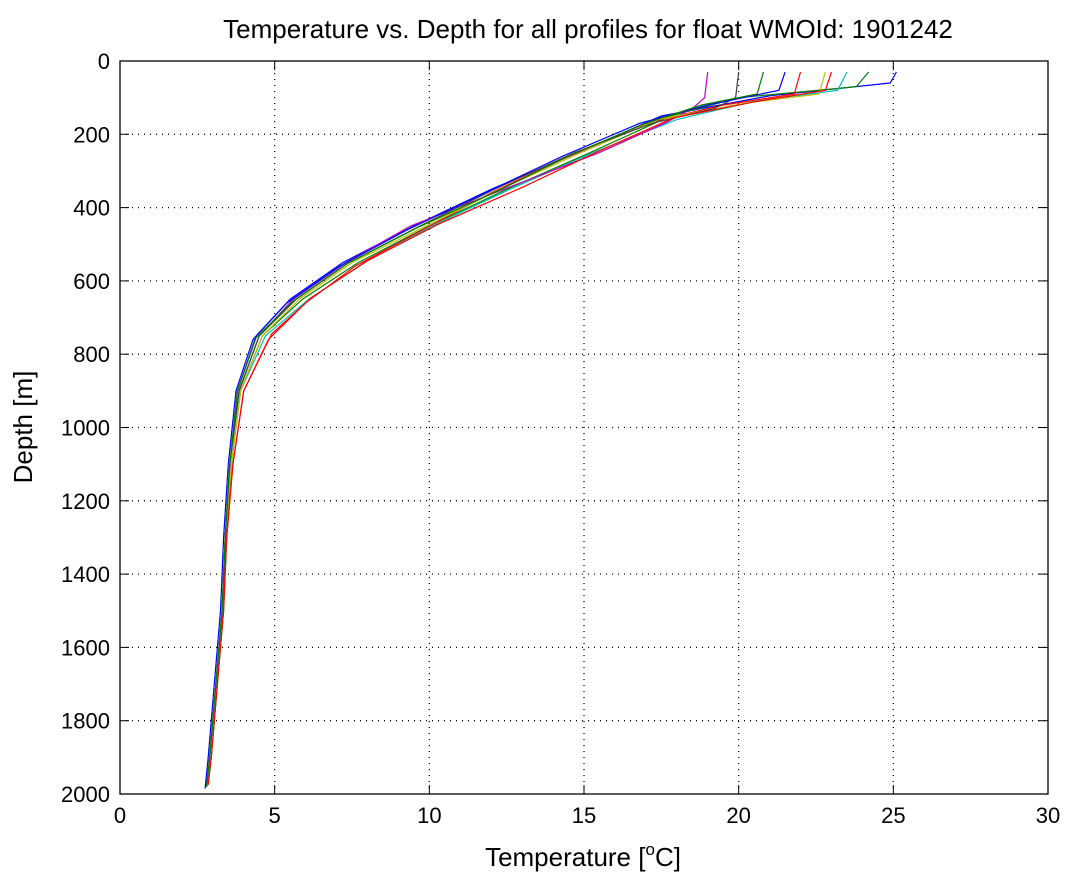 The height and width of the screenshot is (879, 1073). What do you see at coordinates (429, 815) in the screenshot?
I see `x-tick-label: 10` at bounding box center [429, 815].